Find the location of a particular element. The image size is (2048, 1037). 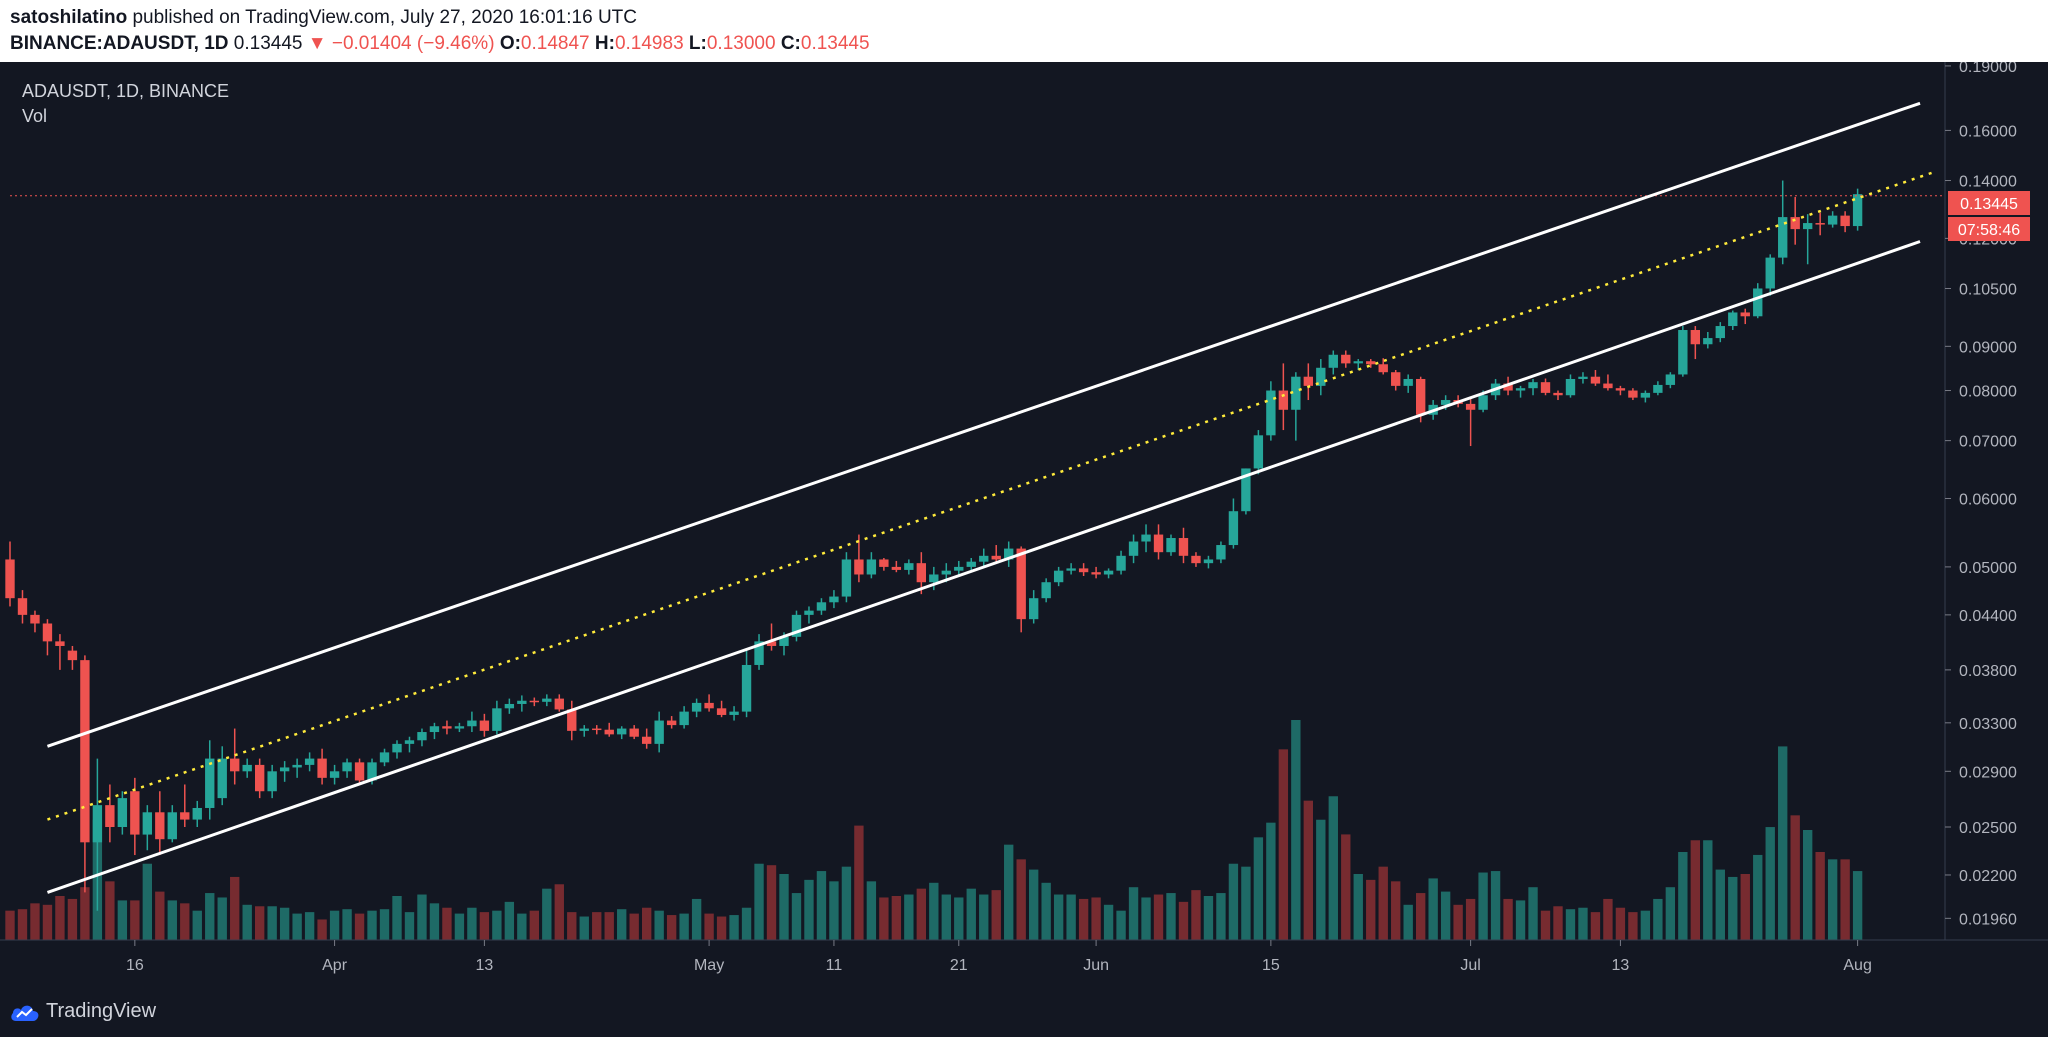

legend-title: ADAUSDT, 1D, BINANCE is located at coordinates (125, 91).